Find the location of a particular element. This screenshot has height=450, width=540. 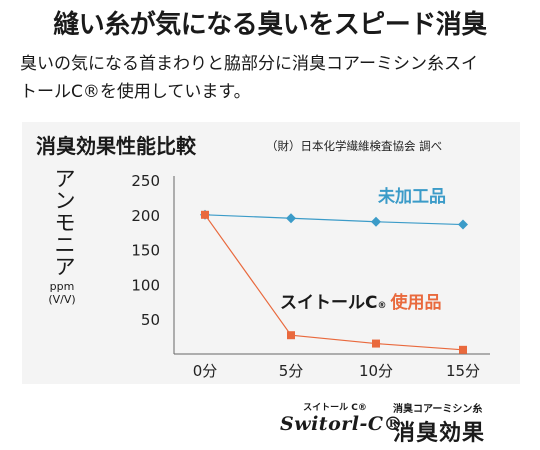

y-axis-label-unit-2: (V/V) is located at coordinates (62, 299).